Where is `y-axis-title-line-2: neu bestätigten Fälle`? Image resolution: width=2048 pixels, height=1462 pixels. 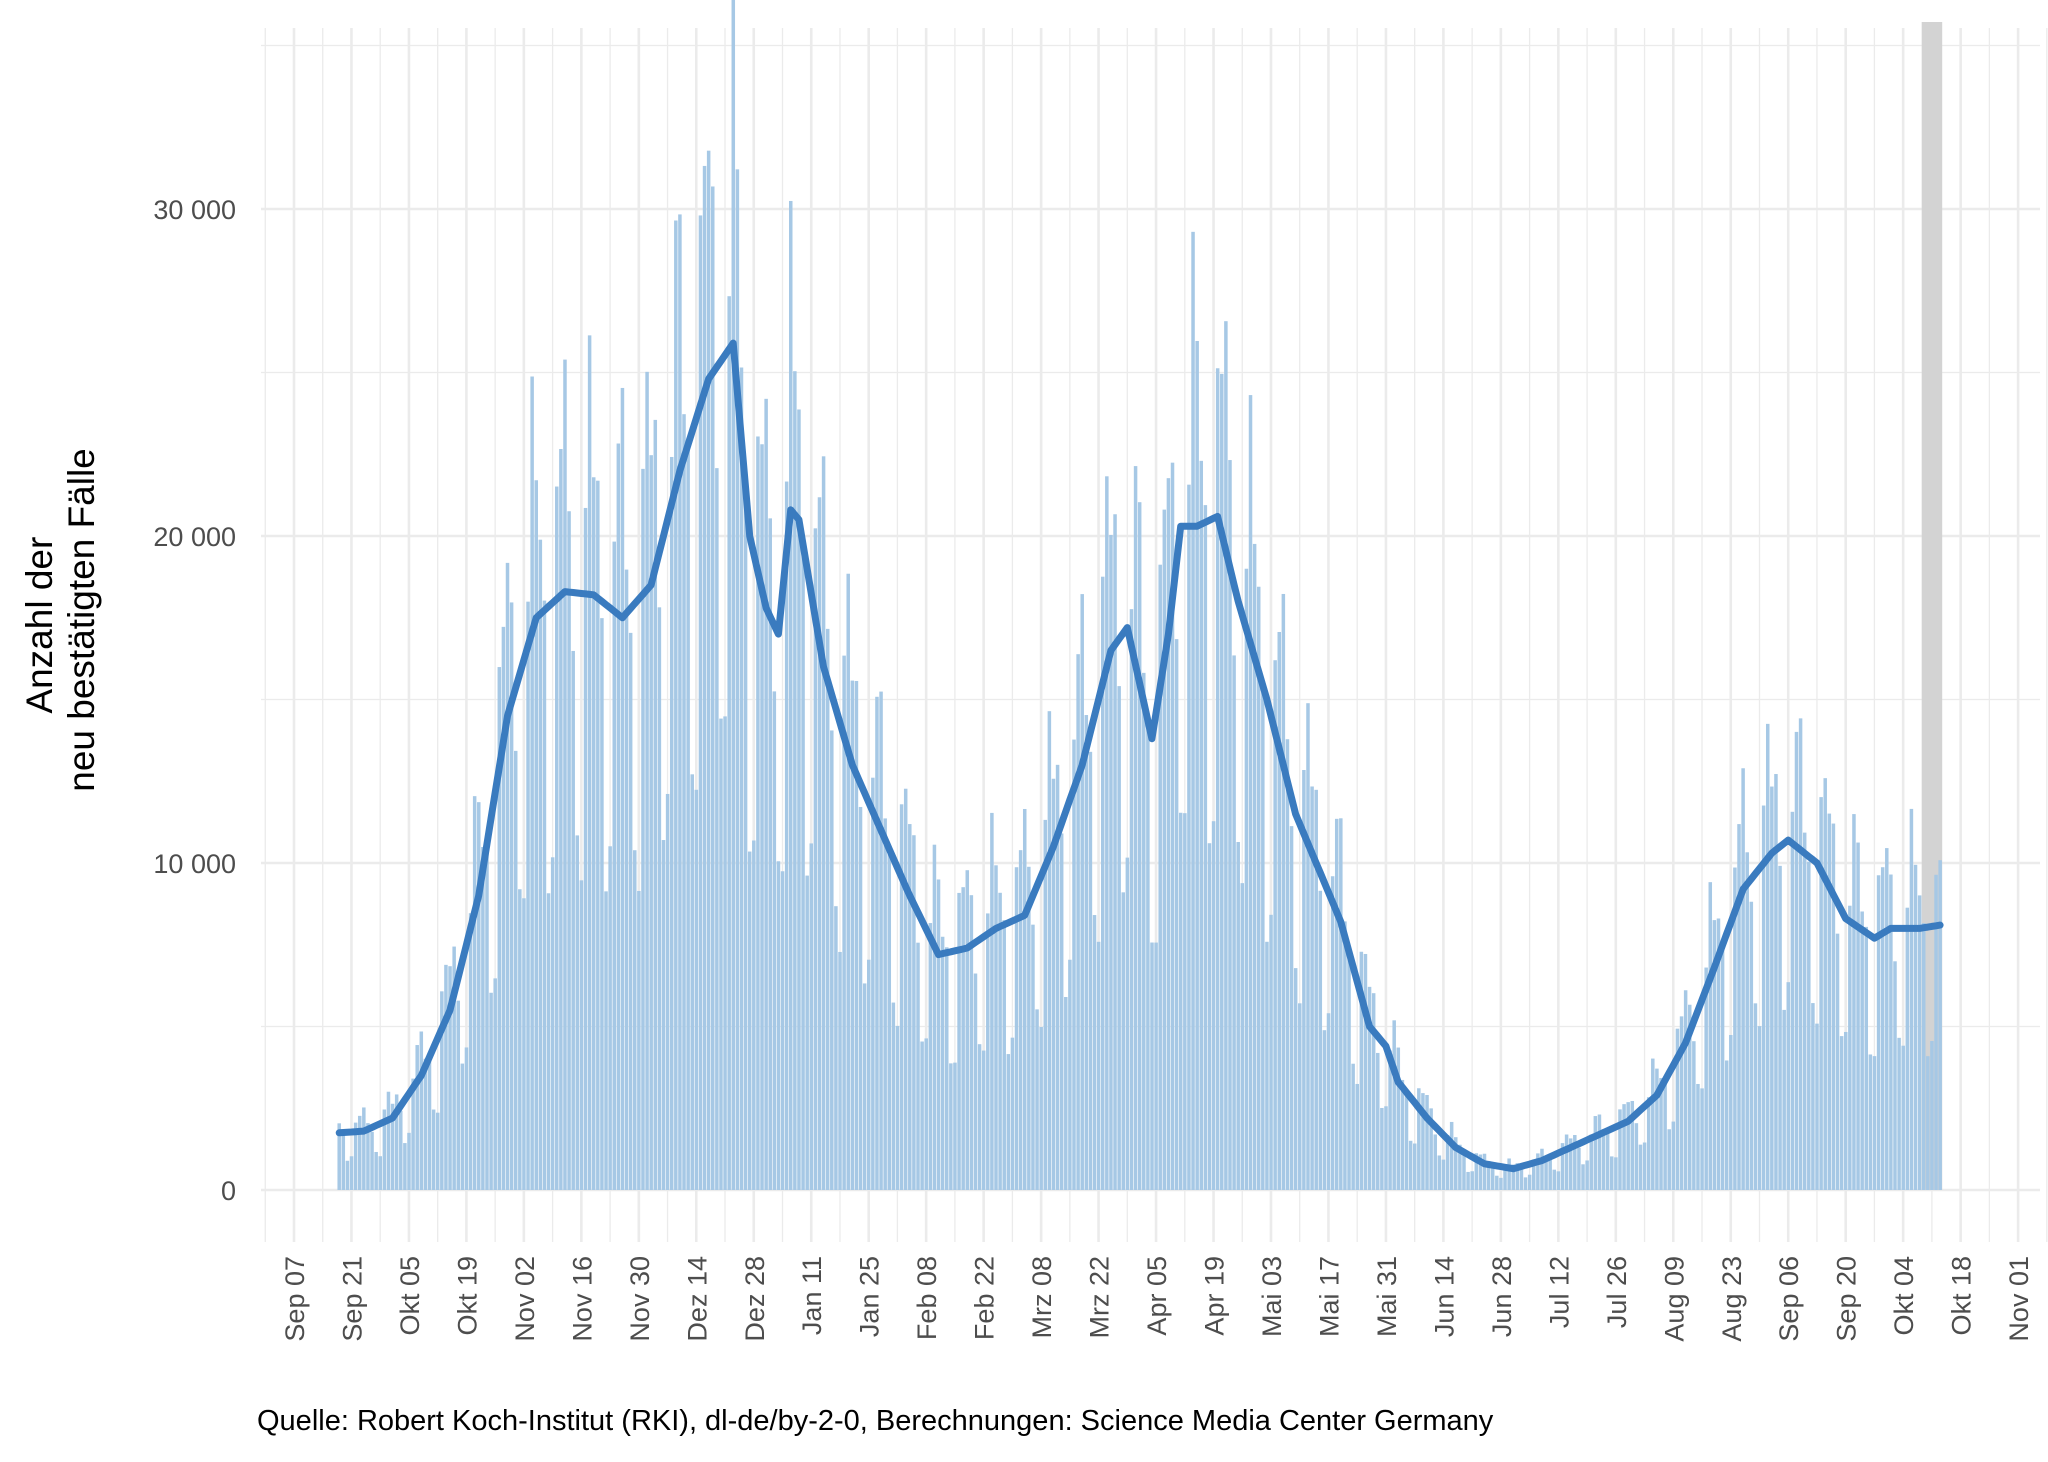
y-axis-title-line-2: neu bestätigten Fälle is located at coordinates (81, 620).